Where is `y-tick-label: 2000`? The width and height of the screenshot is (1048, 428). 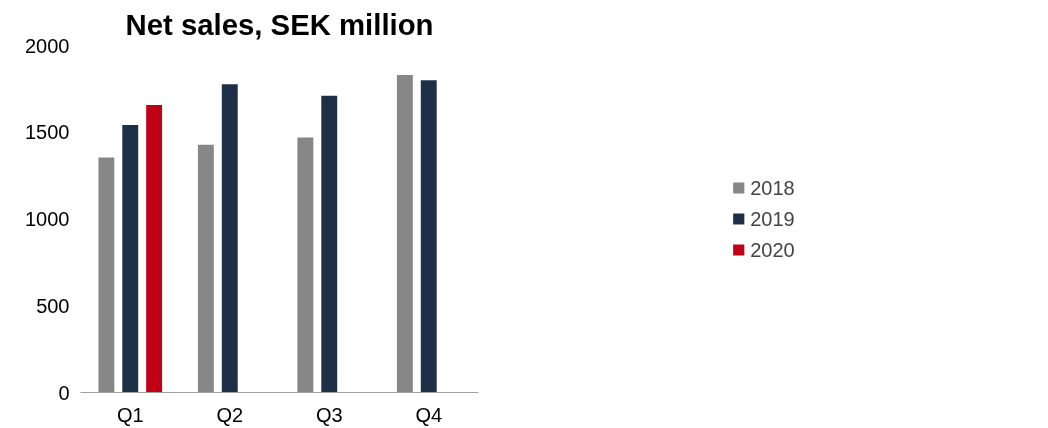 y-tick-label: 2000 is located at coordinates (47, 45).